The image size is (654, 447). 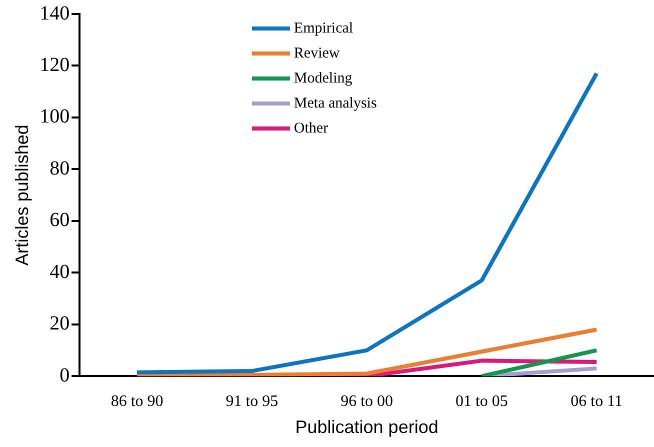 What do you see at coordinates (60, 271) in the screenshot?
I see `y-tick-label: 40` at bounding box center [60, 271].